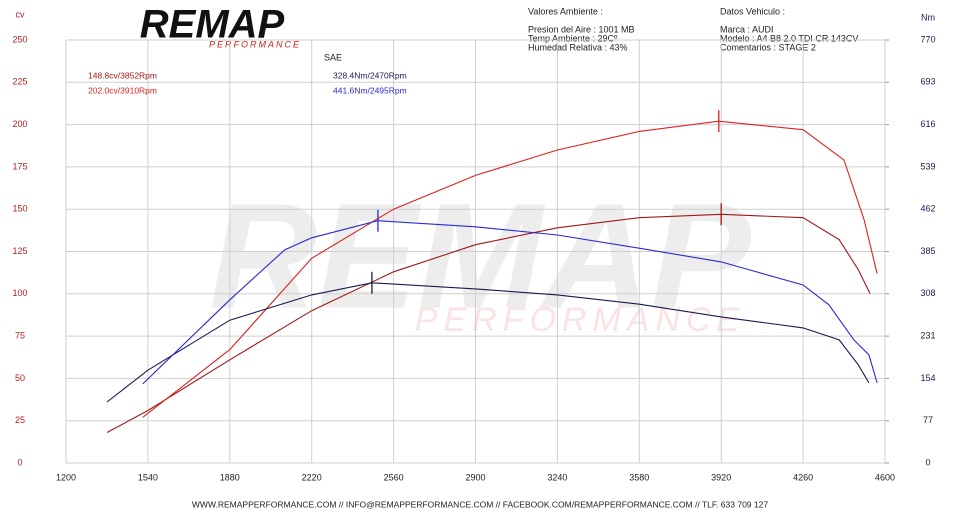  What do you see at coordinates (928, 420) in the screenshot?
I see `y2-tick-label: 77` at bounding box center [928, 420].